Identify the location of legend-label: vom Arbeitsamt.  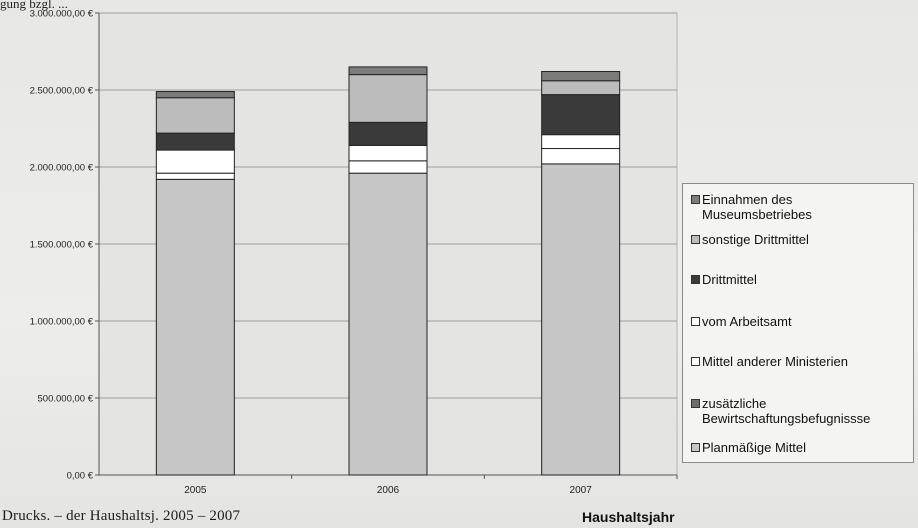
(747, 321).